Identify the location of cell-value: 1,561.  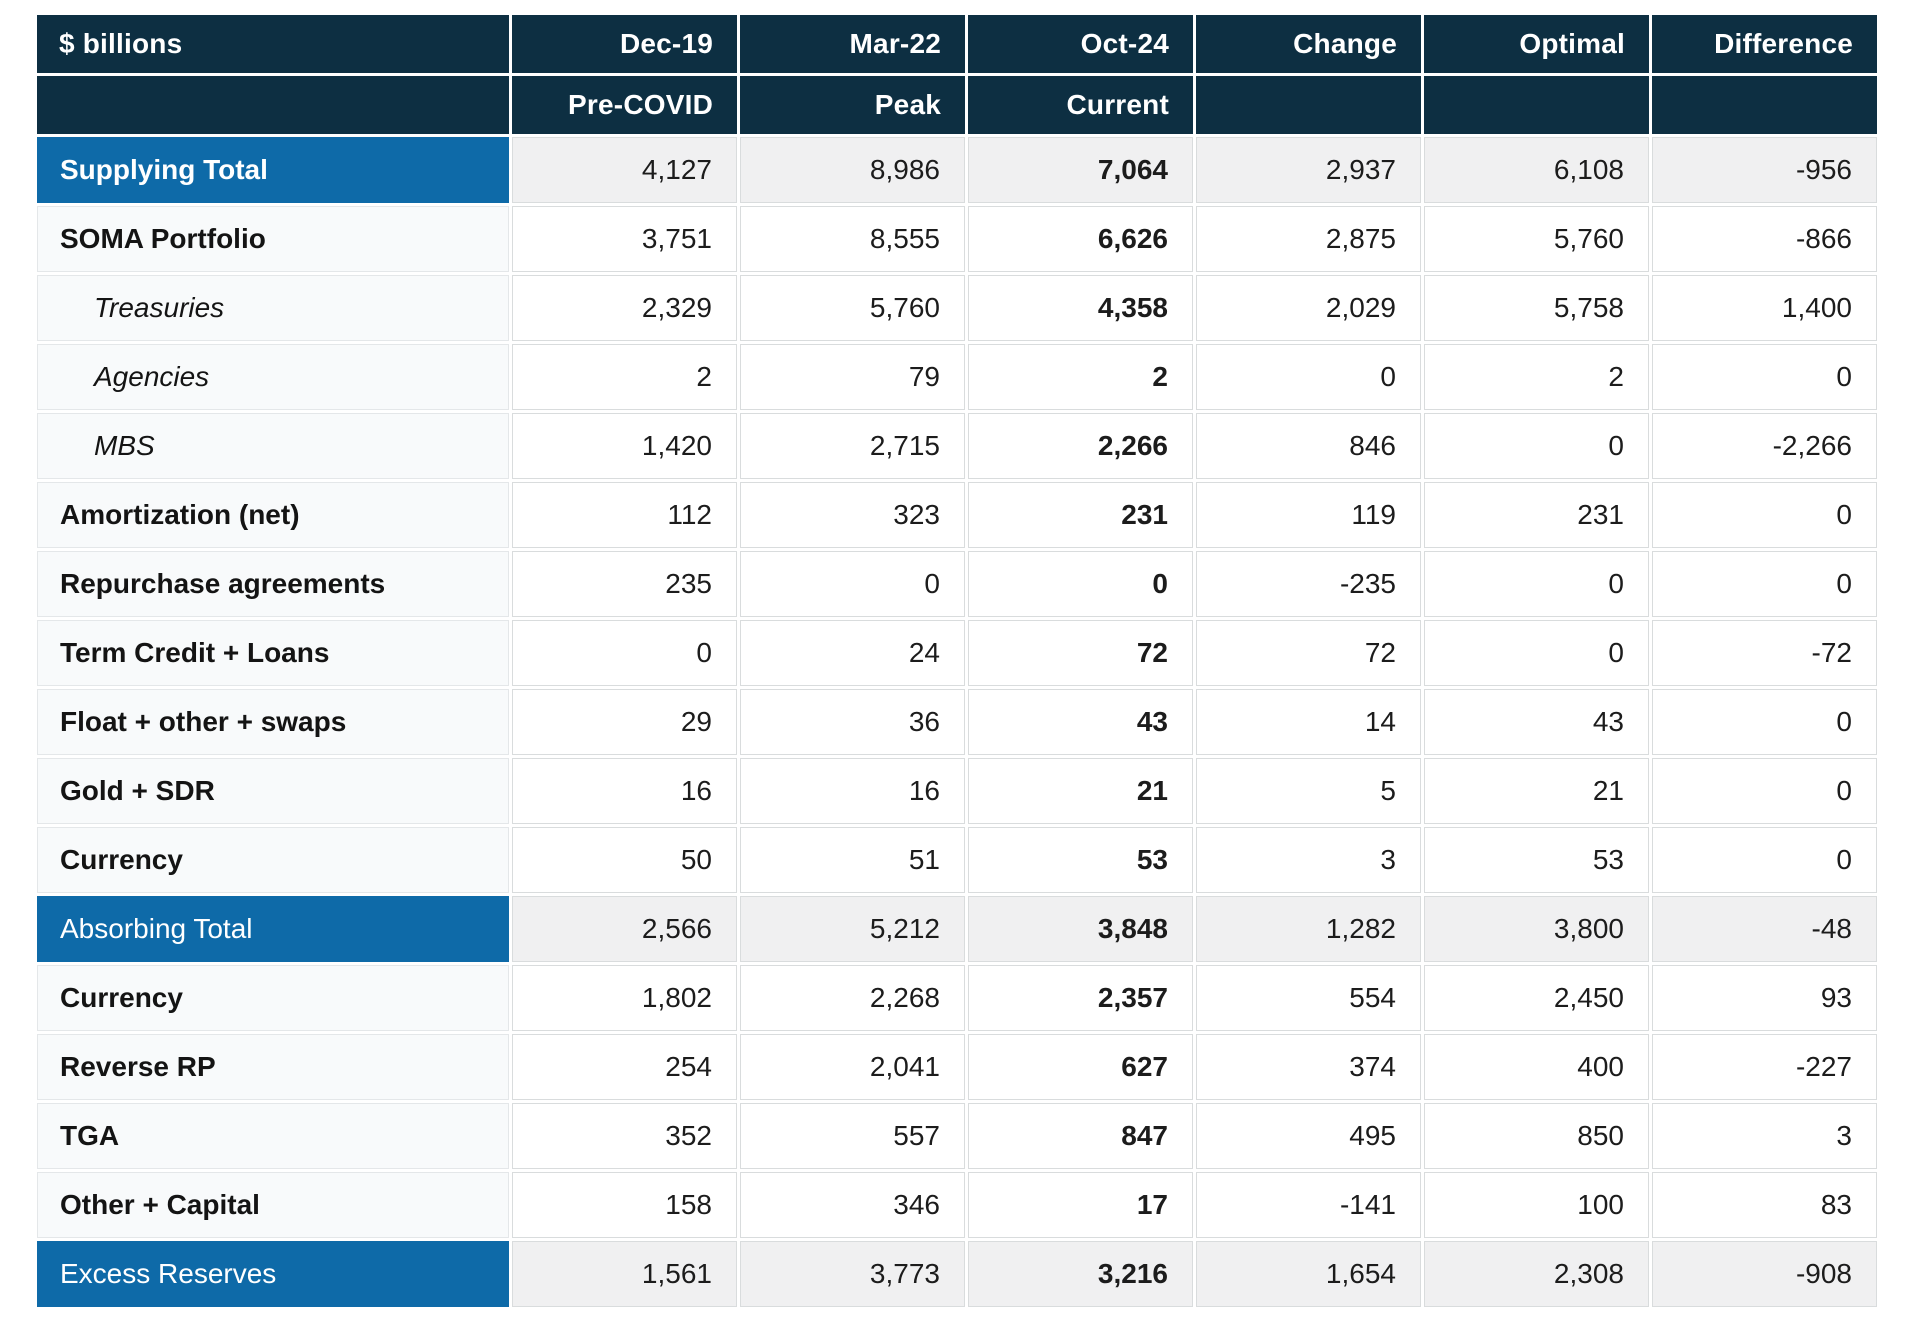
(624, 1274).